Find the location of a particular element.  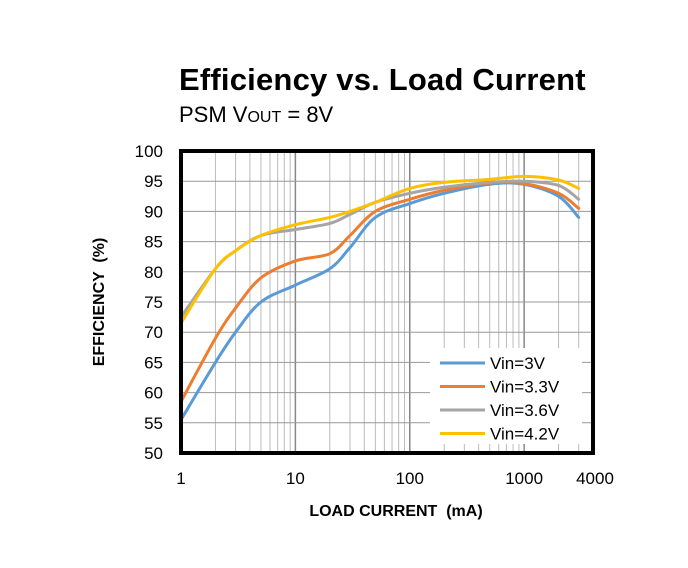

y-tick-label: 70 is located at coordinates (153, 332).